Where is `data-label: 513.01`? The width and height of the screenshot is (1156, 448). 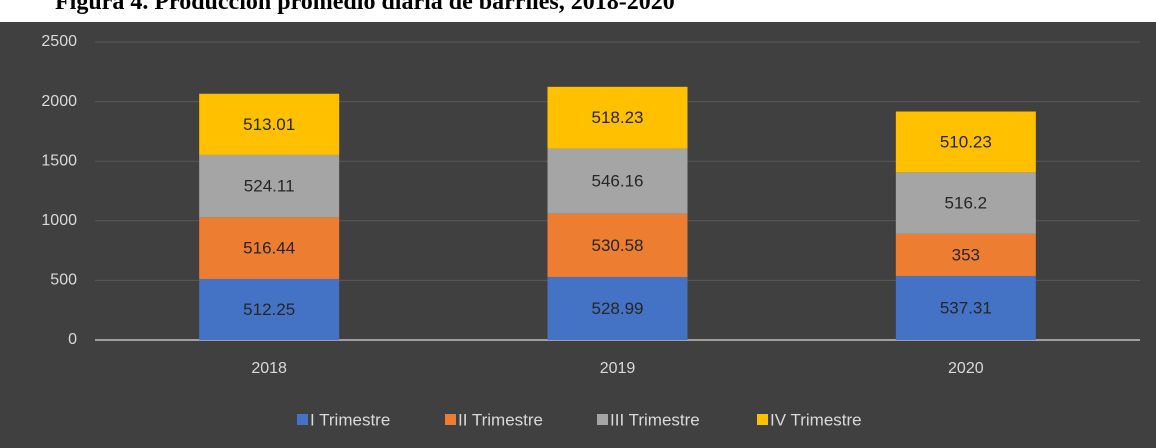
data-label: 513.01 is located at coordinates (269, 124).